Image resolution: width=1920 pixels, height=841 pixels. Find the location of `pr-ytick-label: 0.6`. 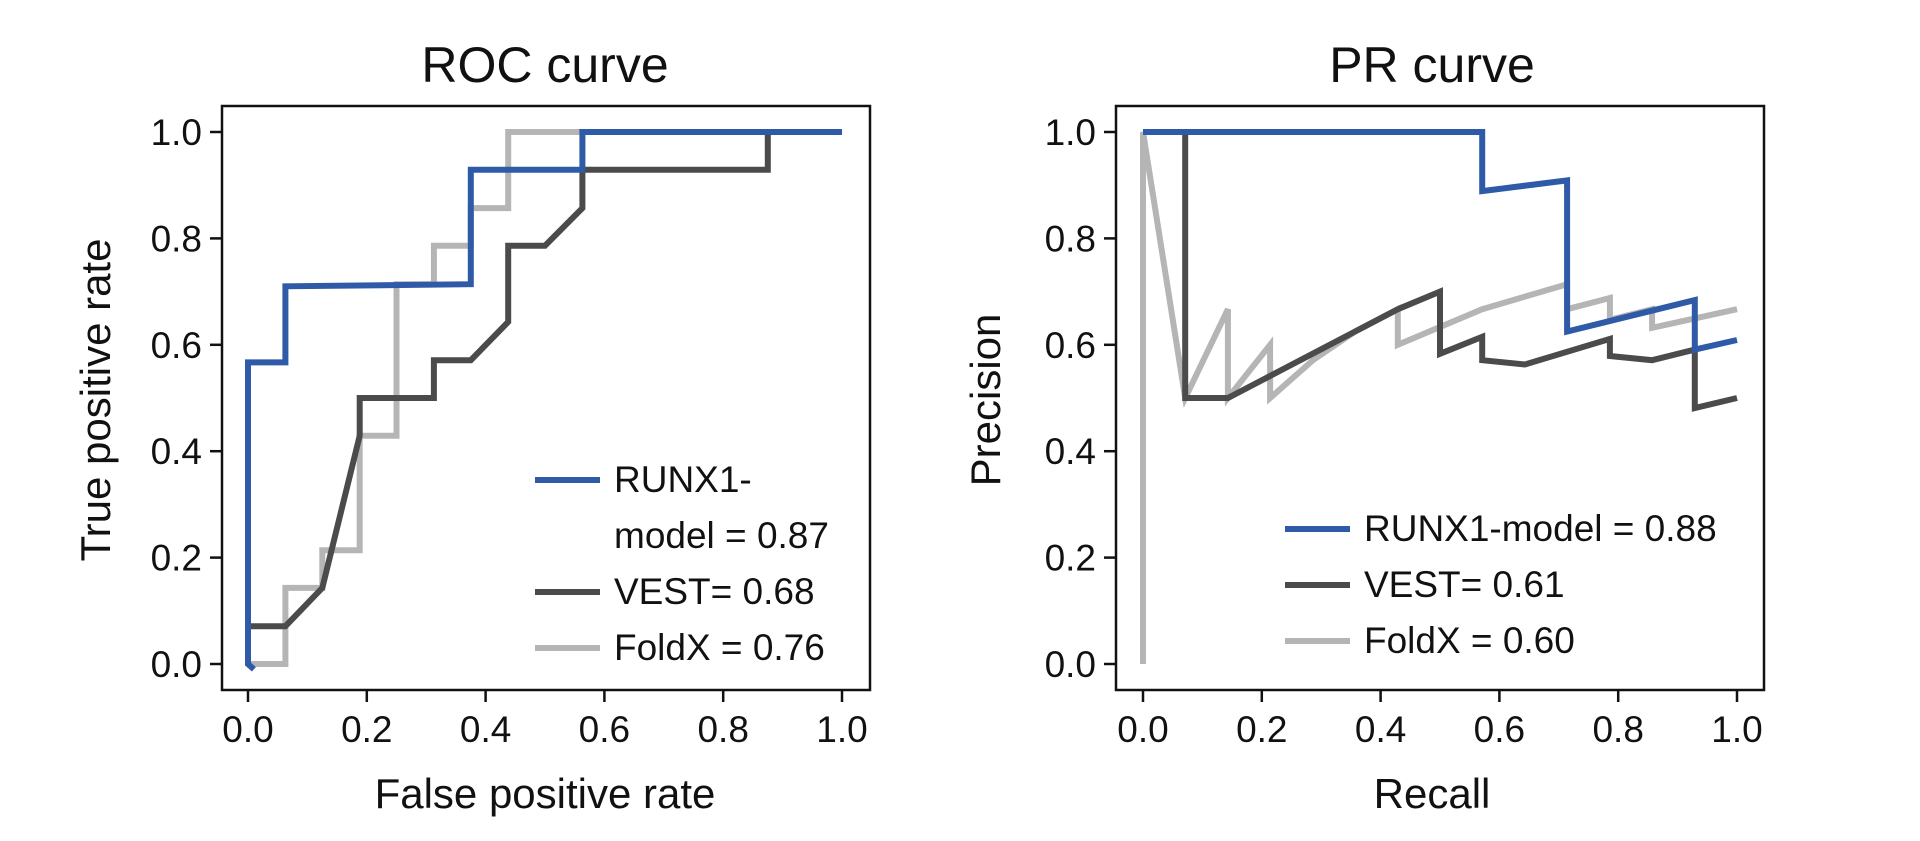

pr-ytick-label: 0.6 is located at coordinates (1070, 345).